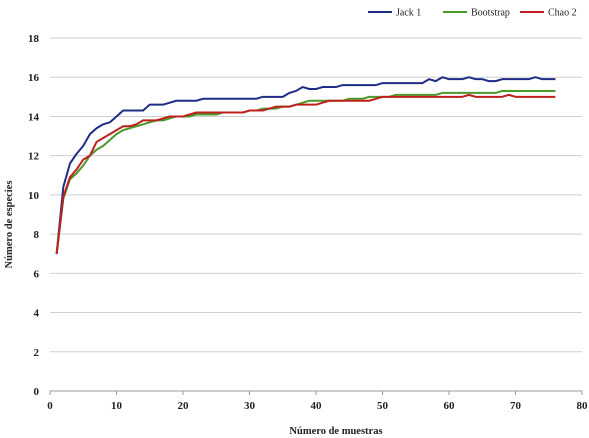 This screenshot has width=589, height=438. What do you see at coordinates (117, 406) in the screenshot?
I see `x-tick-label: 10` at bounding box center [117, 406].